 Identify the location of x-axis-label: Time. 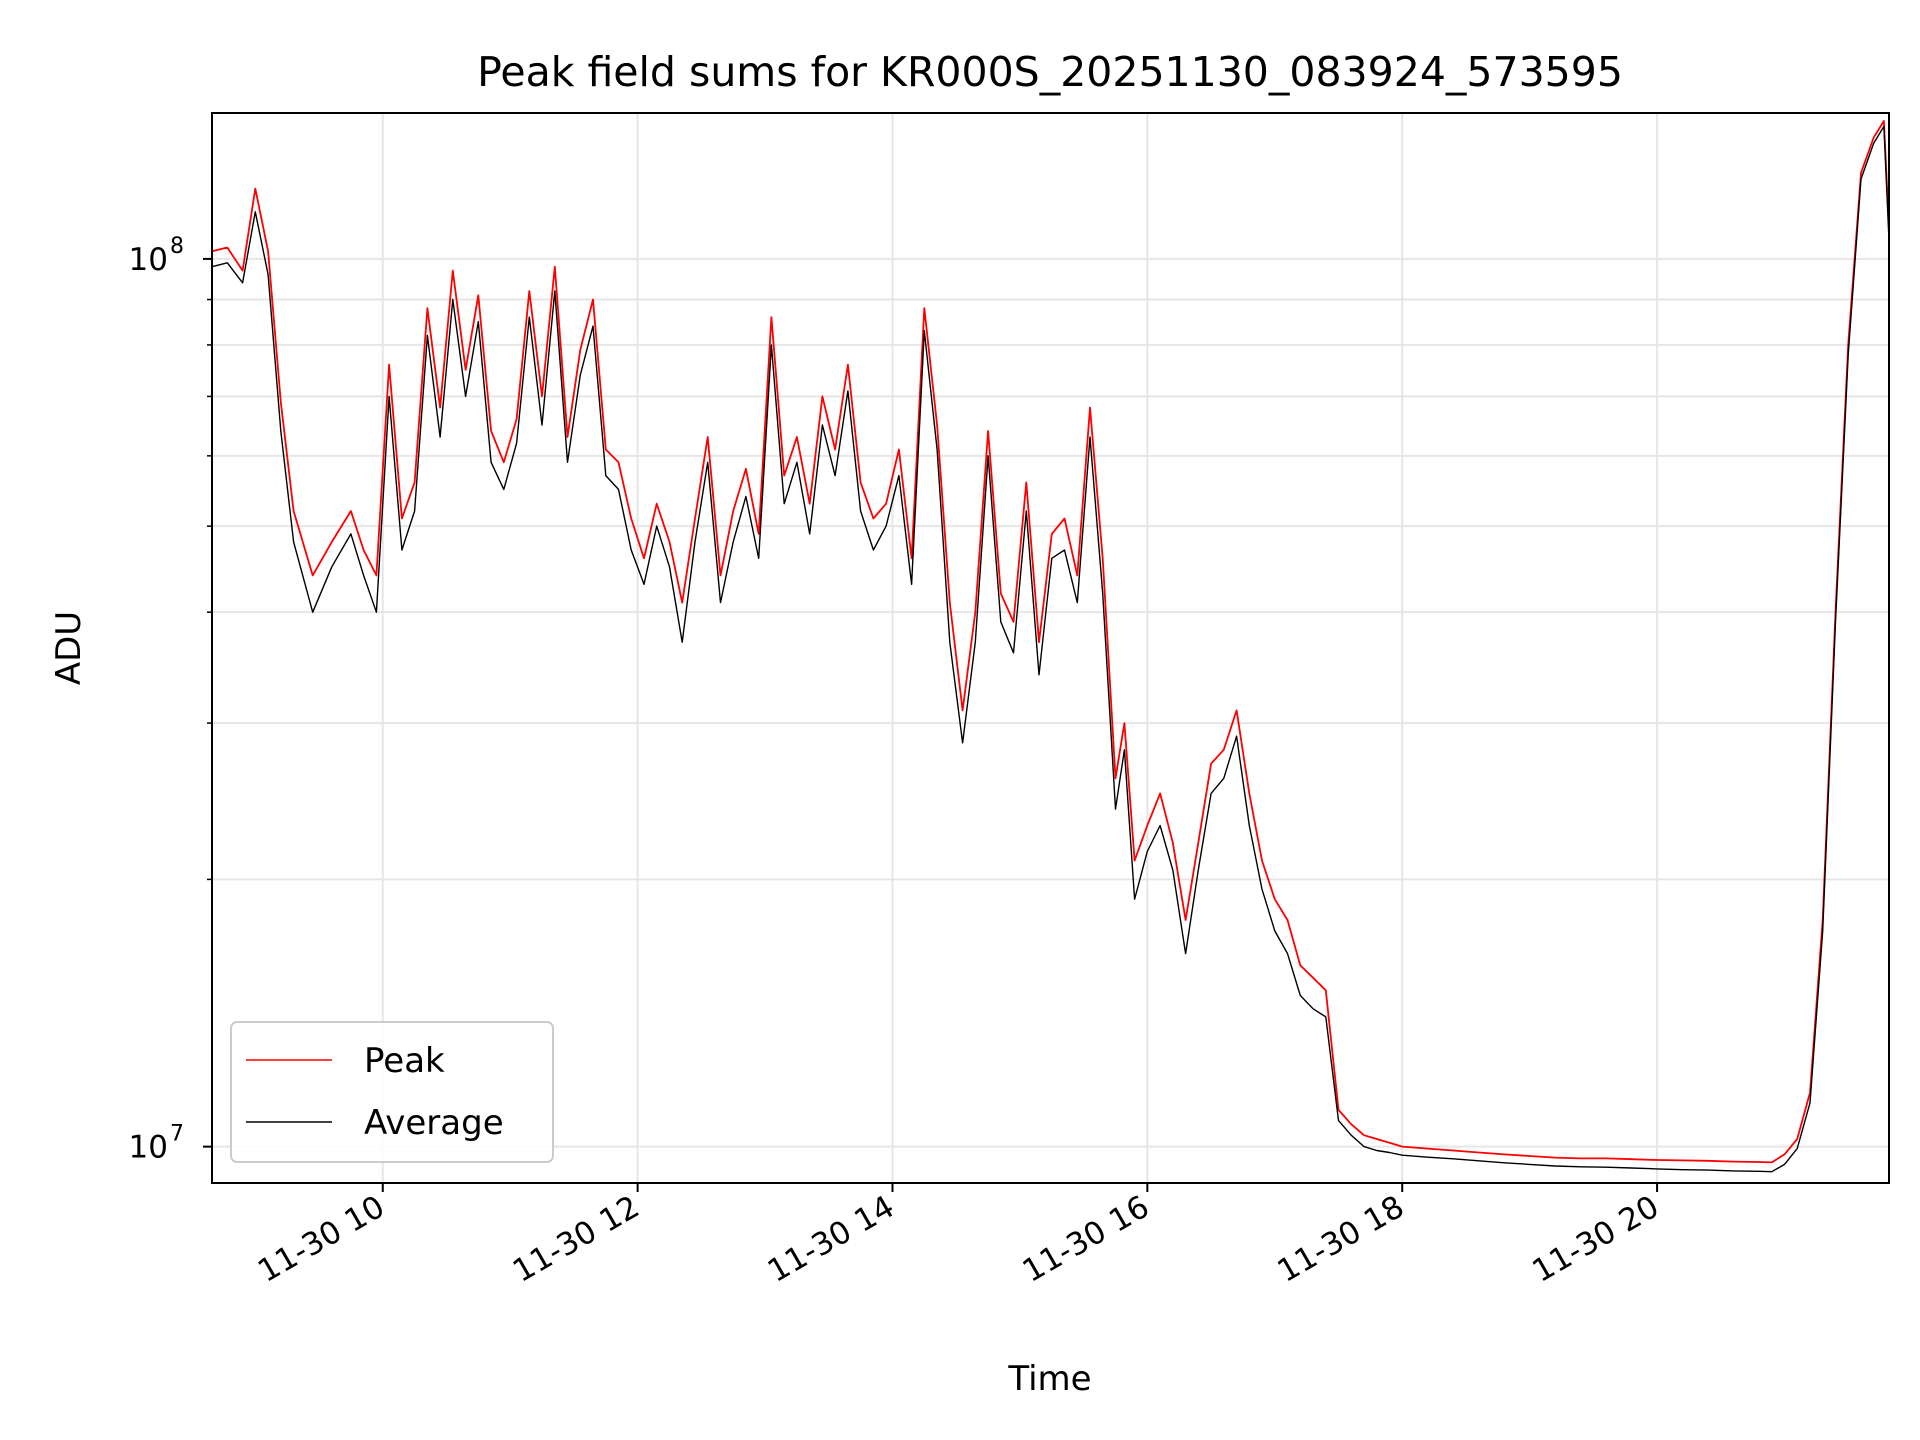
(1049, 1379).